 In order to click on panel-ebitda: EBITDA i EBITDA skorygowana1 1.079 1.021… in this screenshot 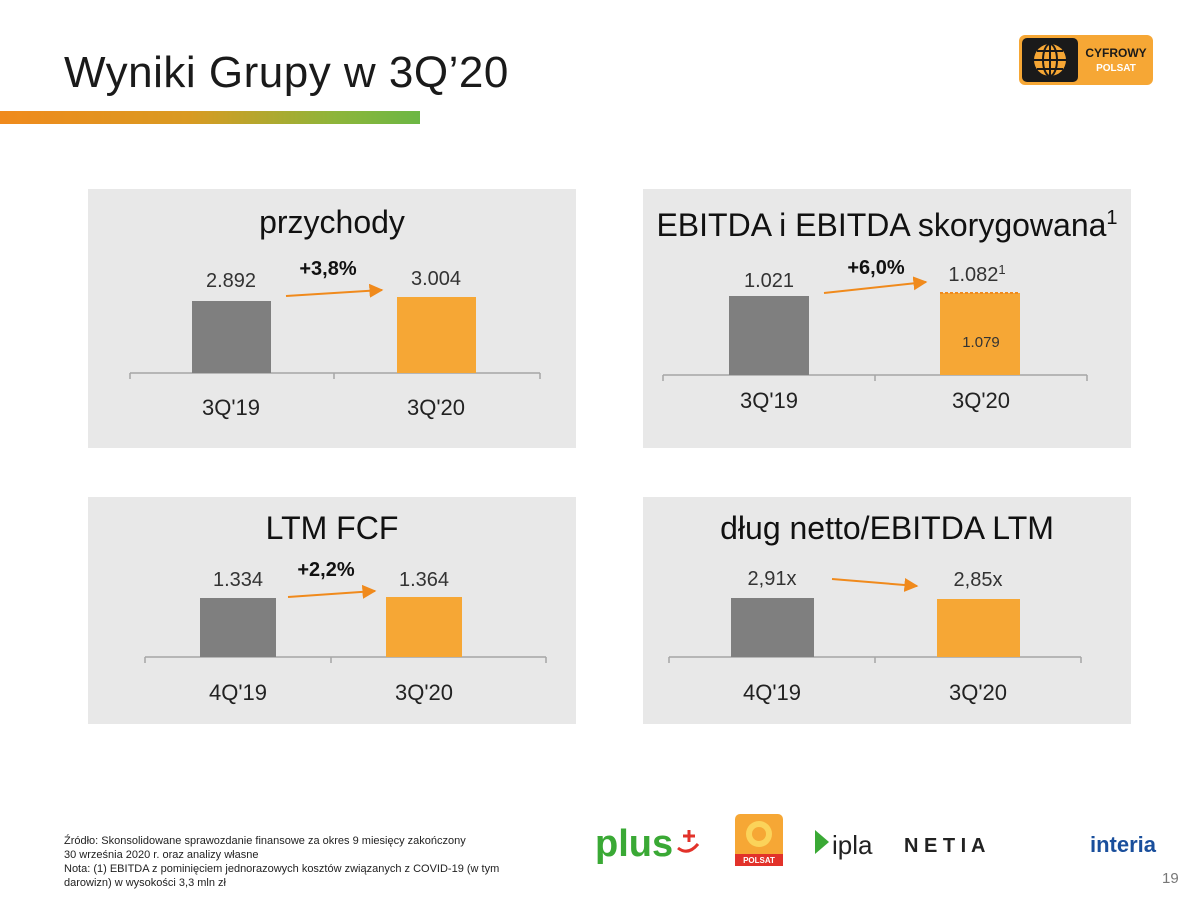, I will do `click(887, 318)`.